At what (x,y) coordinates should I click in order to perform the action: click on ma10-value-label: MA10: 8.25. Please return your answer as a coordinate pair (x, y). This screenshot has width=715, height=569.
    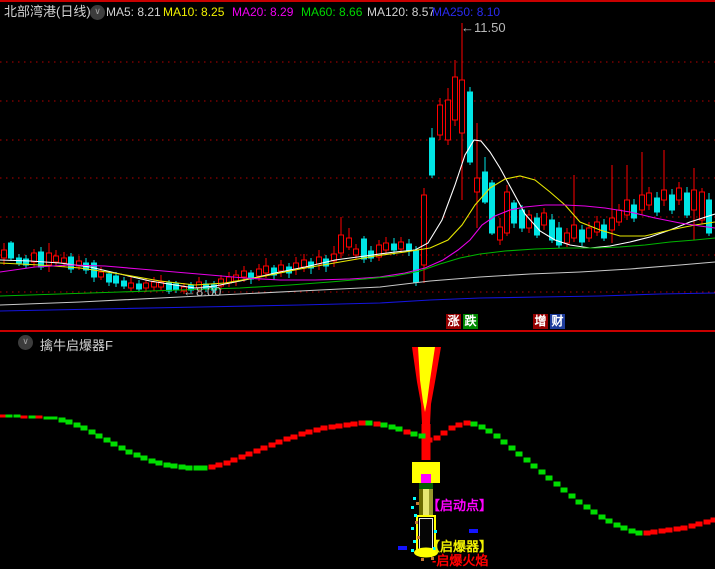
    Looking at the image, I should click on (194, 12).